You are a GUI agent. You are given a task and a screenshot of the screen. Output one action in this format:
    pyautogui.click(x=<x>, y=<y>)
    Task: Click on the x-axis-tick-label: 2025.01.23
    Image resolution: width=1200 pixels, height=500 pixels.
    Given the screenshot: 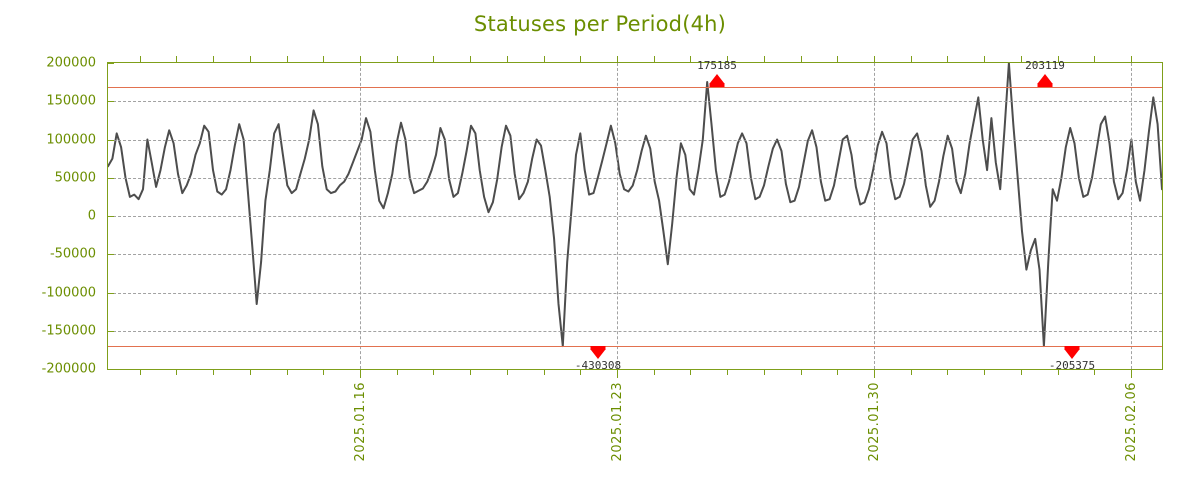 What is the action you would take?
    pyautogui.click(x=617, y=422)
    